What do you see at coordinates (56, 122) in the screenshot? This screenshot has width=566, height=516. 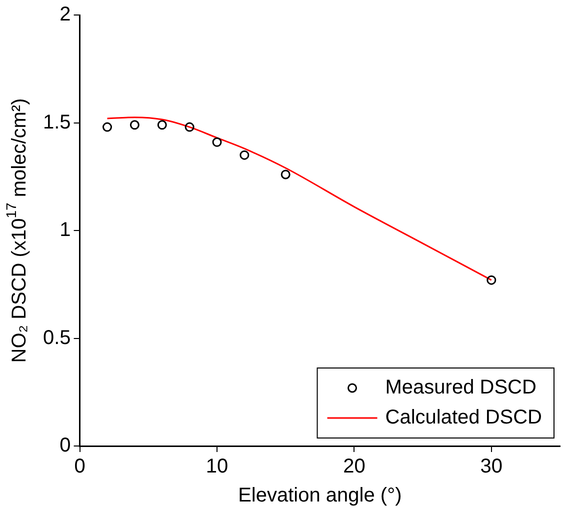 I see `y-tick-label: 1.5` at bounding box center [56, 122].